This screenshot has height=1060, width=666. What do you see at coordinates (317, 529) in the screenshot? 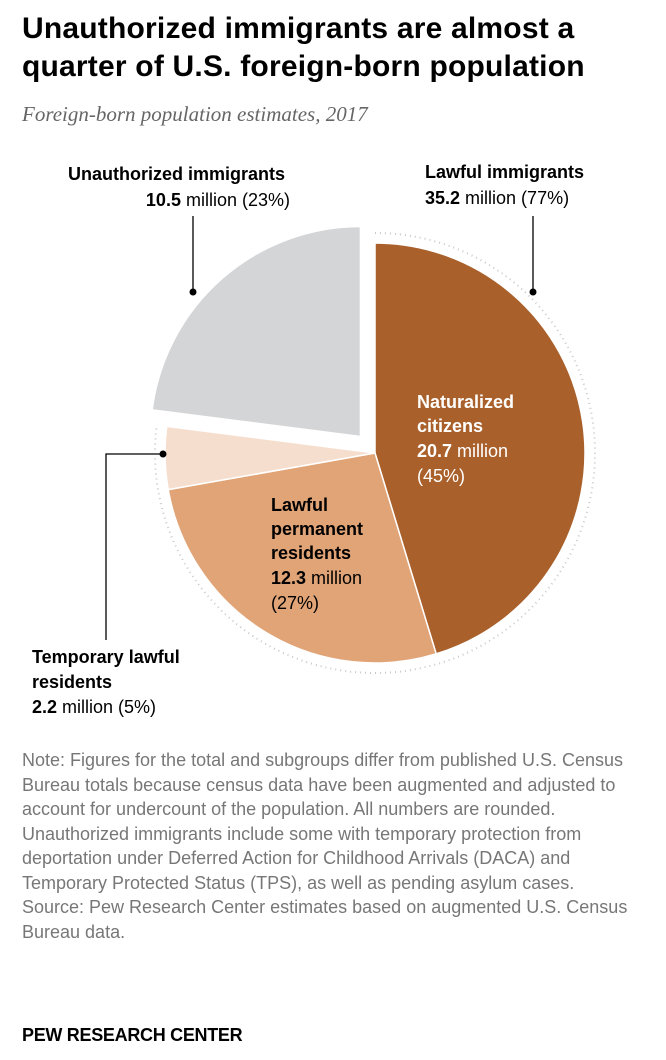
I see `permanent-label-line2: permanent` at bounding box center [317, 529].